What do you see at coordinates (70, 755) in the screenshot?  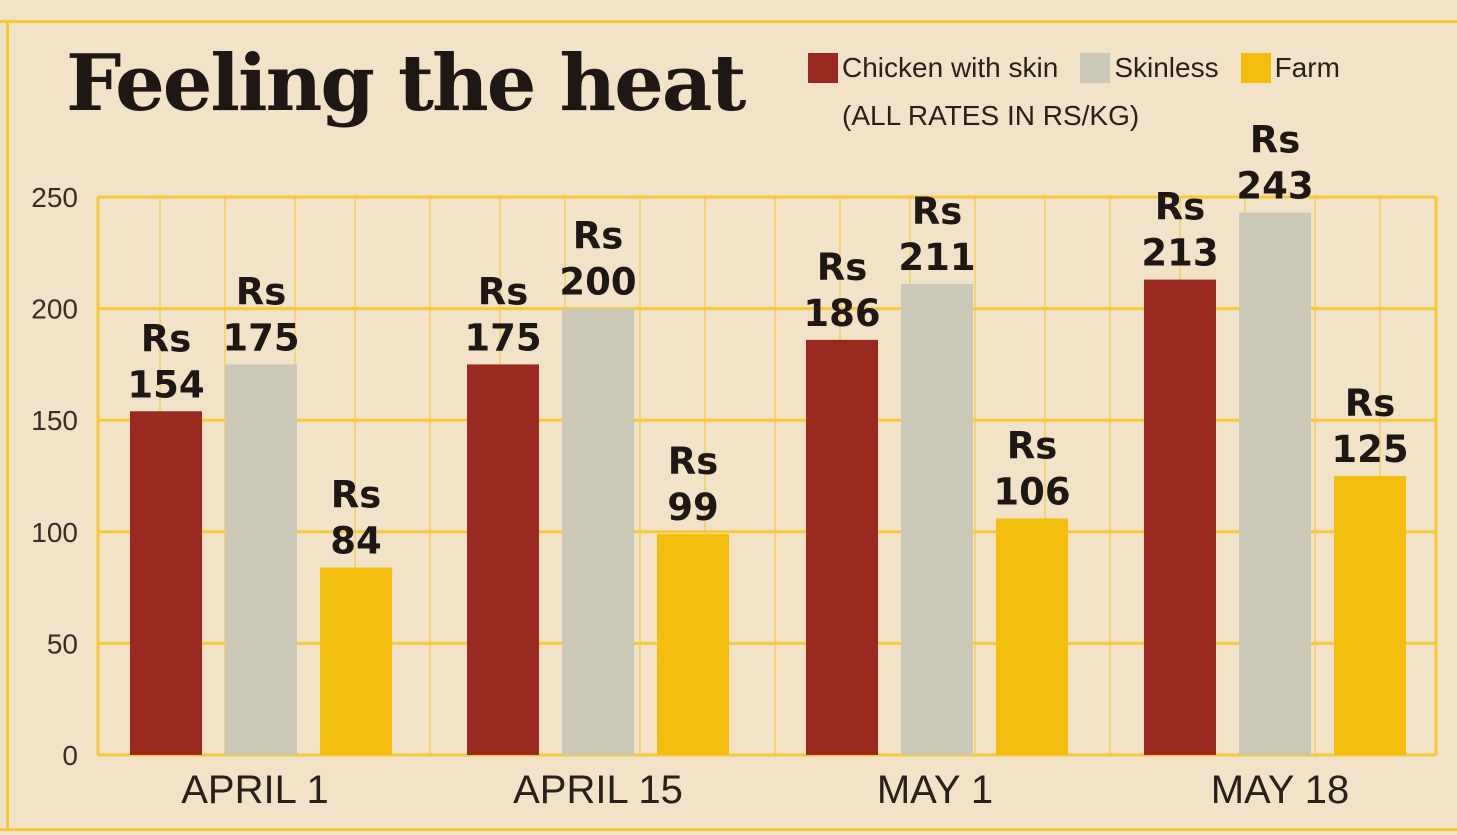 I see `y-tick-label-0: 0` at bounding box center [70, 755].